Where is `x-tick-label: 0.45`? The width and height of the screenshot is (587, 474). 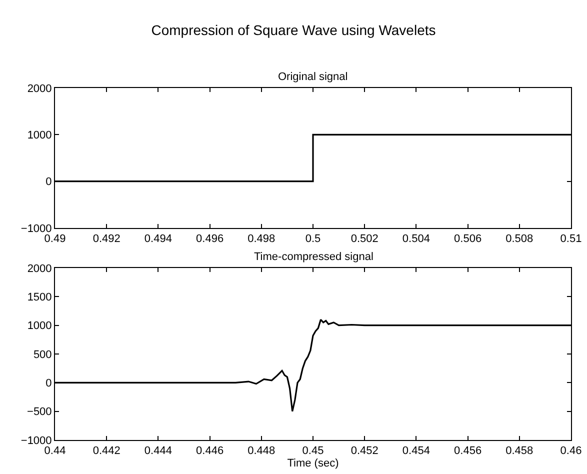
x-tick-label: 0.45 is located at coordinates (313, 451).